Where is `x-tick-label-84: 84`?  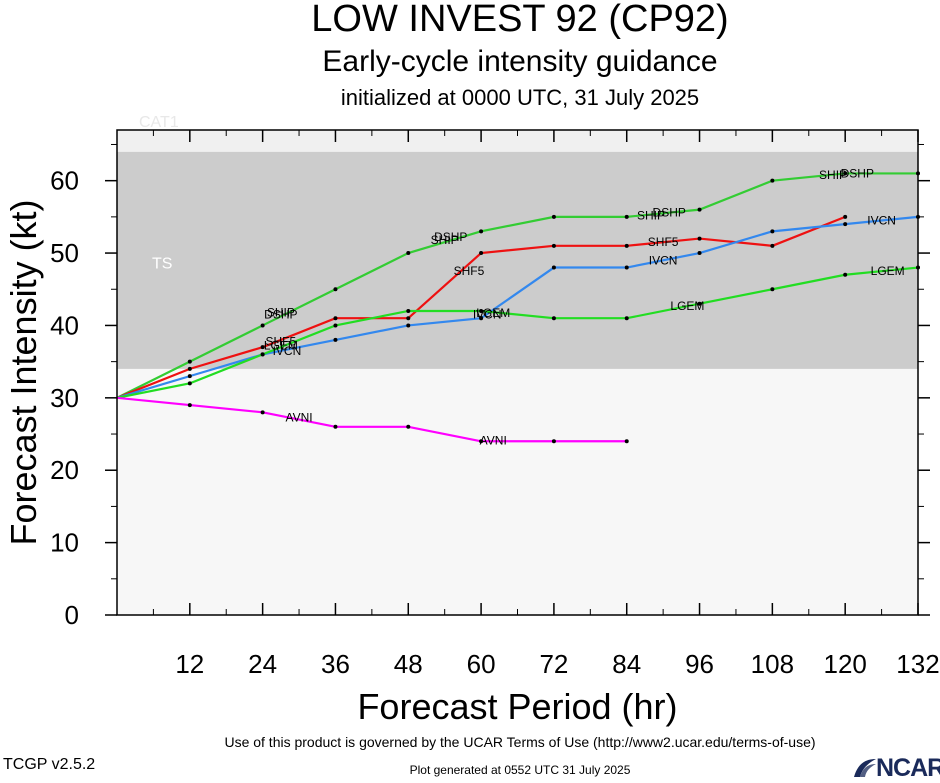
x-tick-label-84: 84 is located at coordinates (626, 664).